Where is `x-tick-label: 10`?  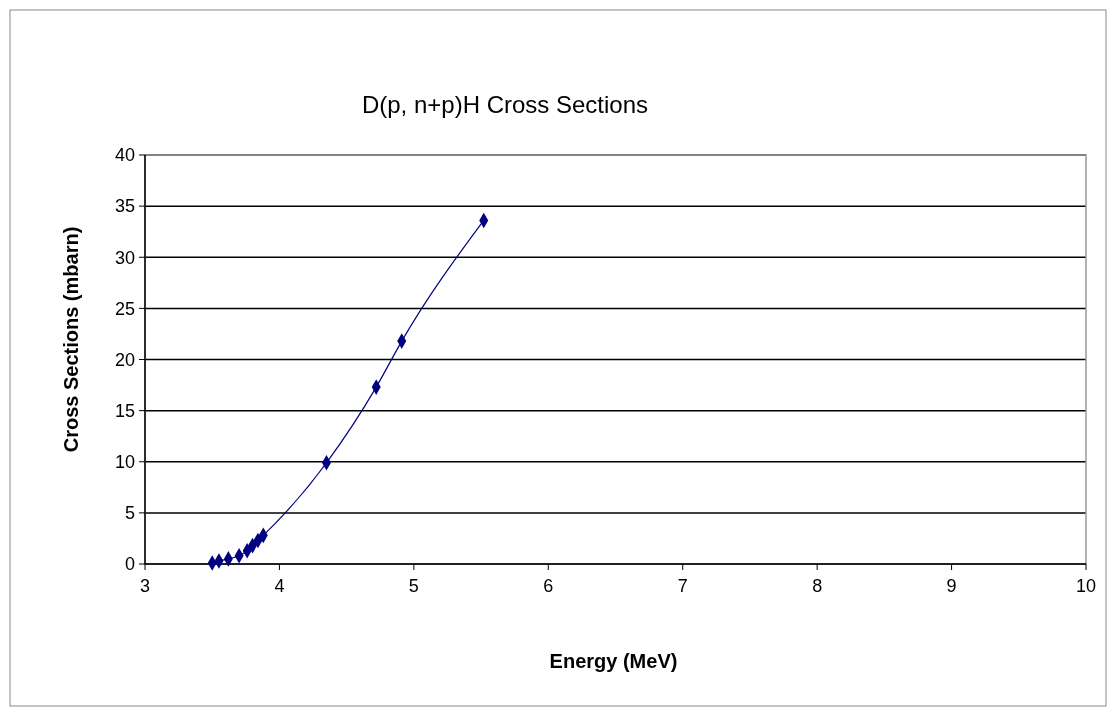 x-tick-label: 10 is located at coordinates (1086, 586).